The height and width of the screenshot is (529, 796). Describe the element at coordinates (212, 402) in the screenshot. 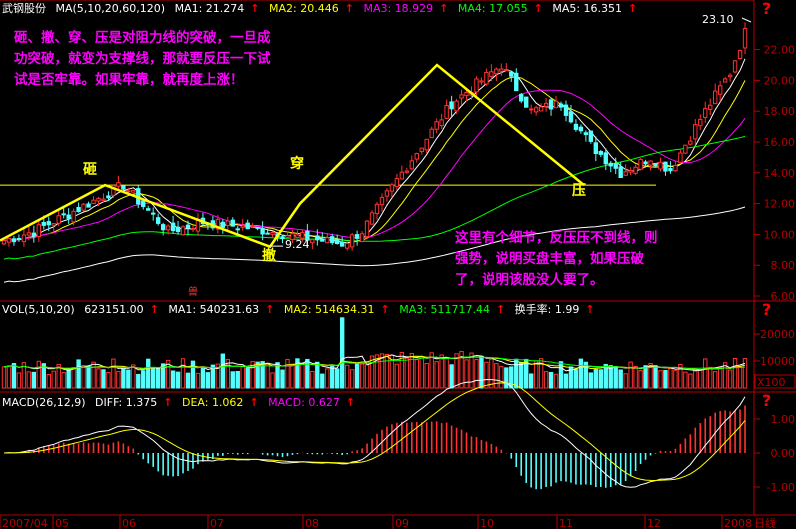

I see `dea-label: DEA: 1.062` at that location.